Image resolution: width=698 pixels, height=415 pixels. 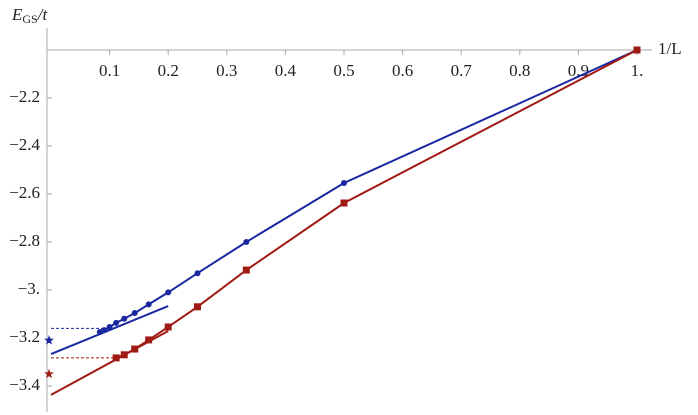 What do you see at coordinates (24, 240) in the screenshot?
I see `y-tick-label: −2.8` at bounding box center [24, 240].